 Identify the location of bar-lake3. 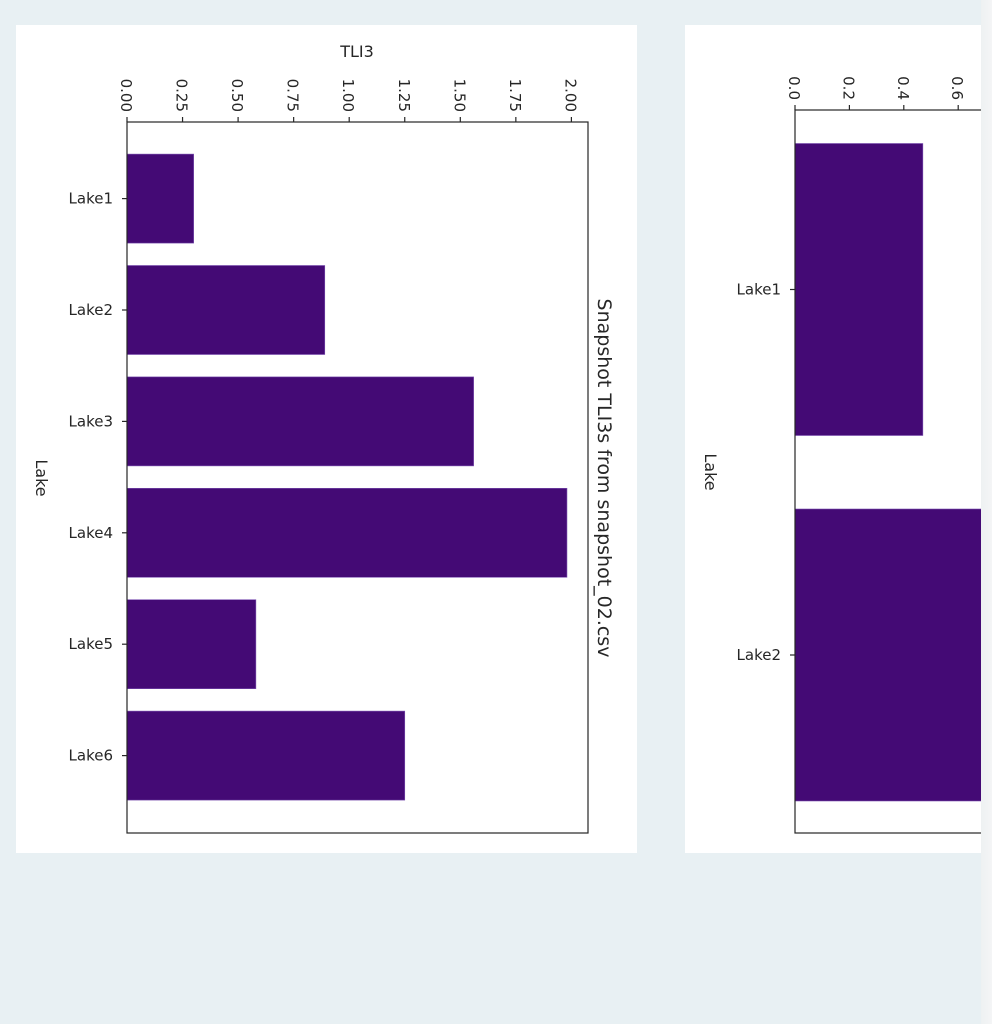
(300, 421).